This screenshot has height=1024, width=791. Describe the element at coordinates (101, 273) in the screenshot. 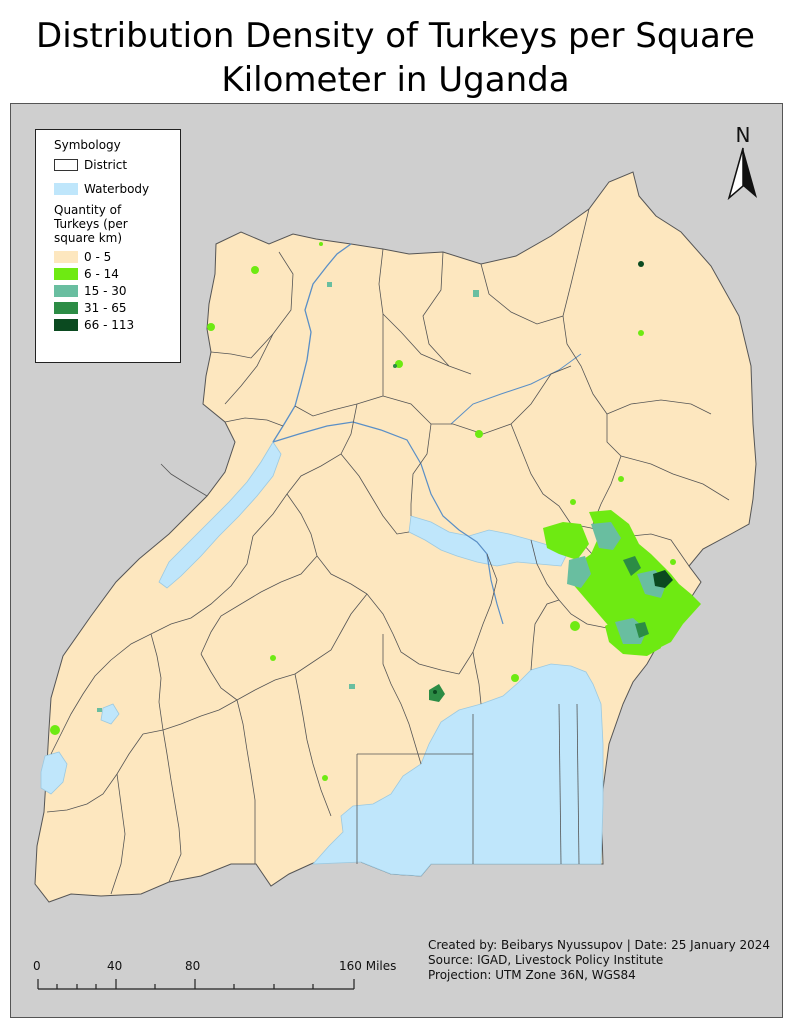

I see `legend-class-label: 6 - 14` at that location.